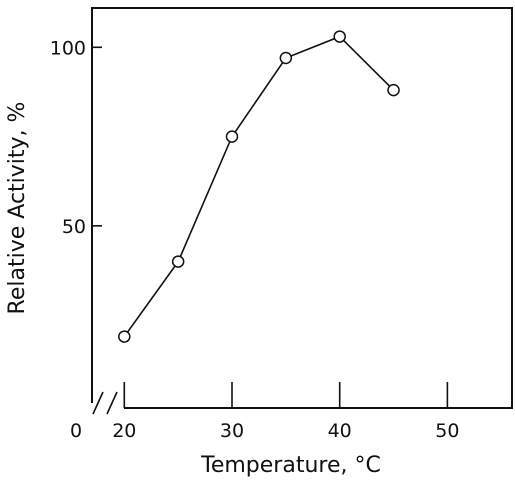 This screenshot has width=515, height=480. I want to click on y-axis-title: Relative Activity, %, so click(17, 208).